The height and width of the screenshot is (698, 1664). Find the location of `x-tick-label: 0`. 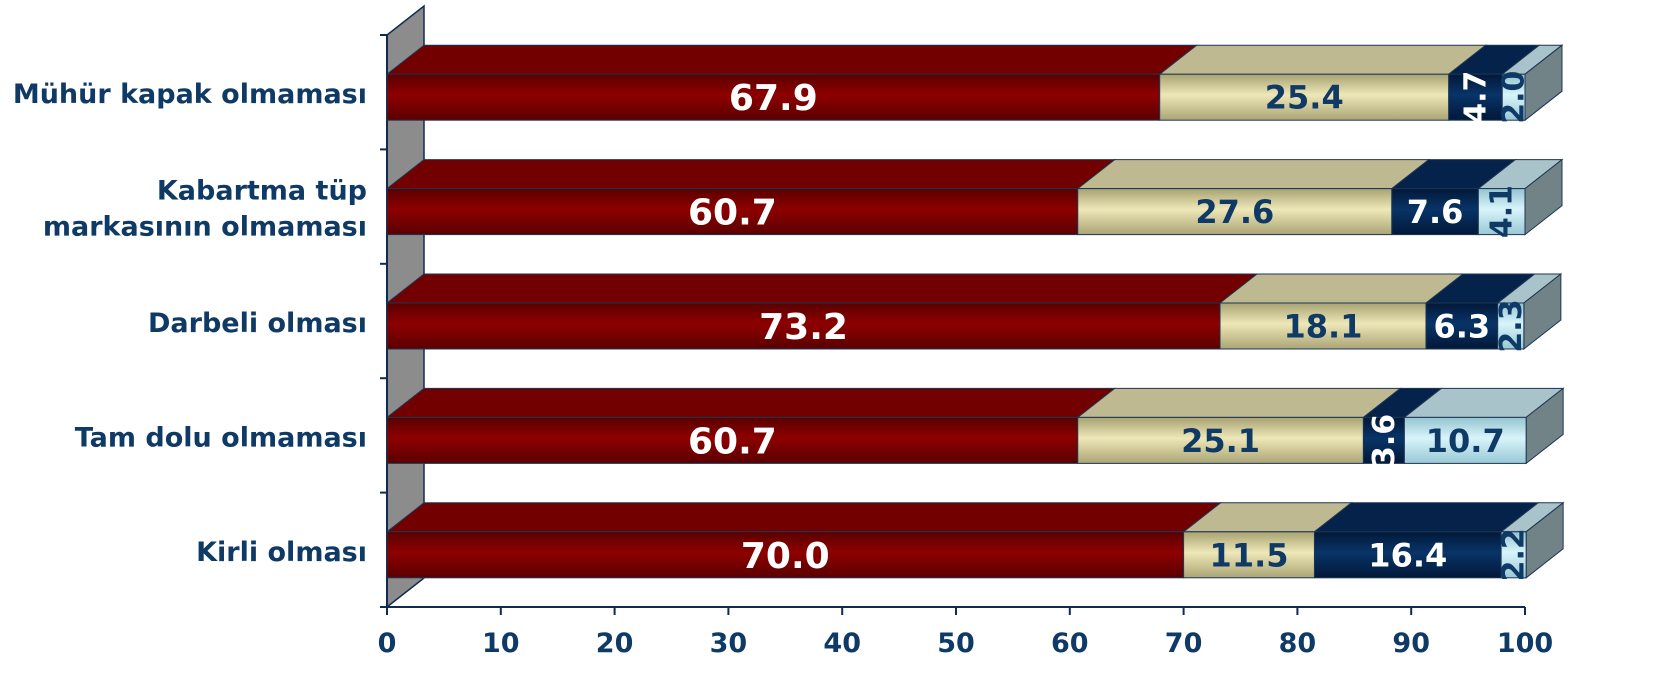

x-tick-label: 0 is located at coordinates (387, 643).